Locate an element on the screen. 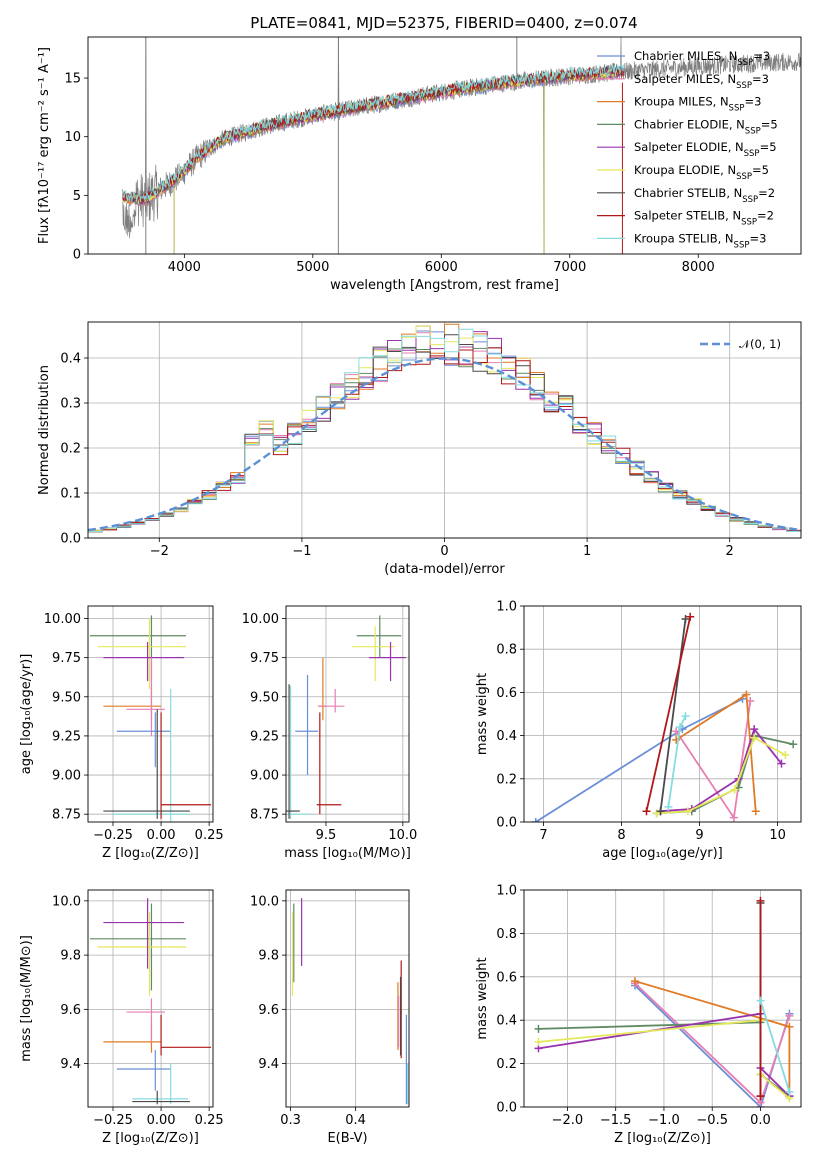  legend-label: Salpeter MILES, NSSP=3 is located at coordinates (701, 81).